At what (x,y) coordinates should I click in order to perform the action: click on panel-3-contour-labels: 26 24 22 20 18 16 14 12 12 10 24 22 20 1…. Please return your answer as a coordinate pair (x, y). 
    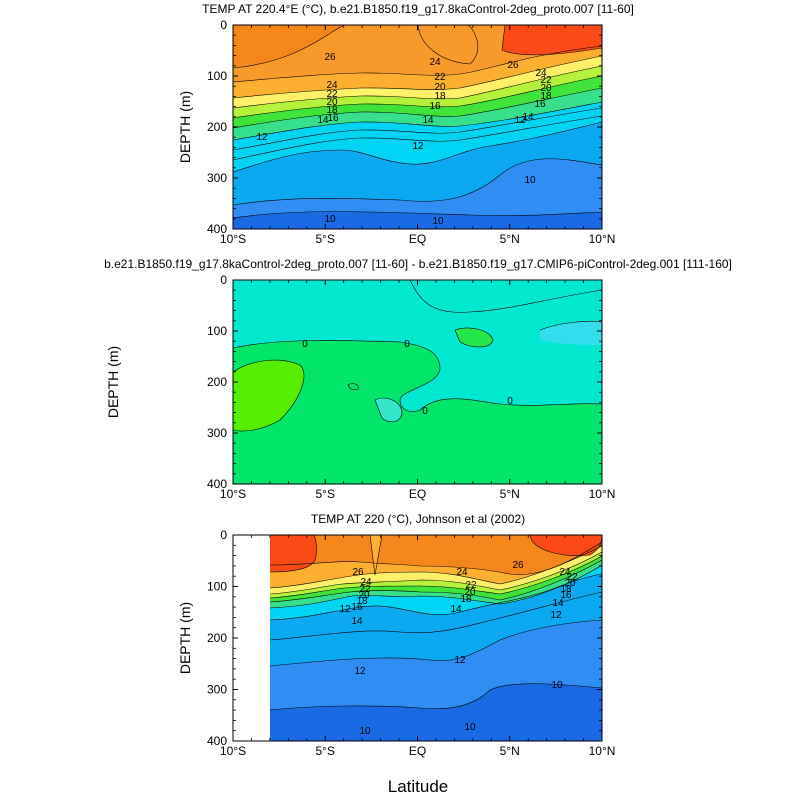
    Looking at the image, I should click on (458, 648).